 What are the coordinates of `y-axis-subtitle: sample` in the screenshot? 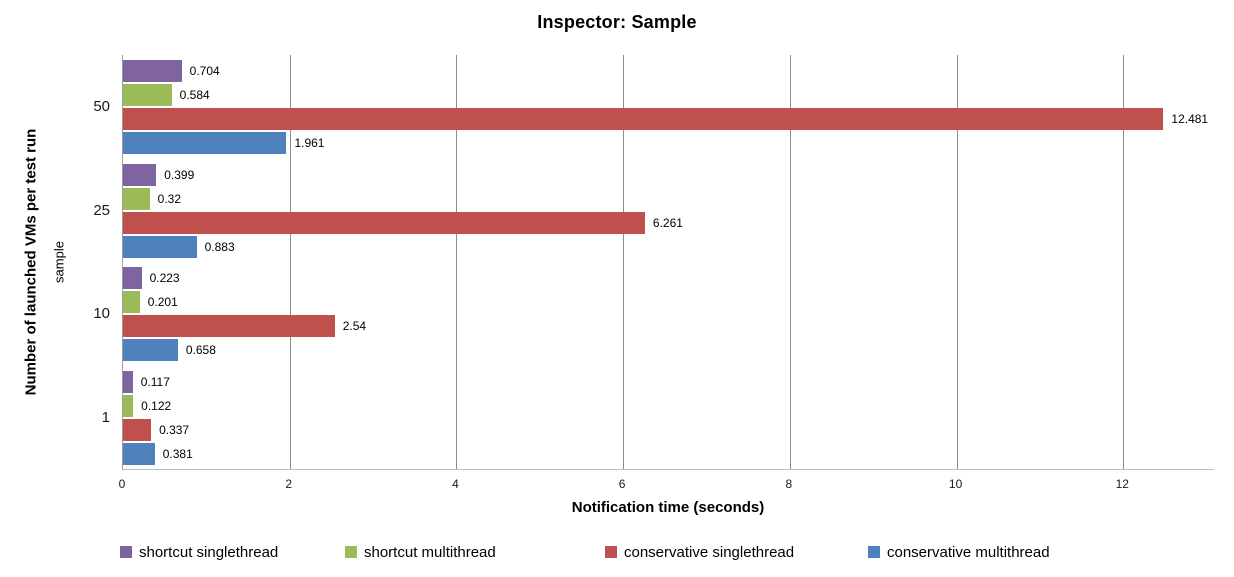 It's located at (59, 262).